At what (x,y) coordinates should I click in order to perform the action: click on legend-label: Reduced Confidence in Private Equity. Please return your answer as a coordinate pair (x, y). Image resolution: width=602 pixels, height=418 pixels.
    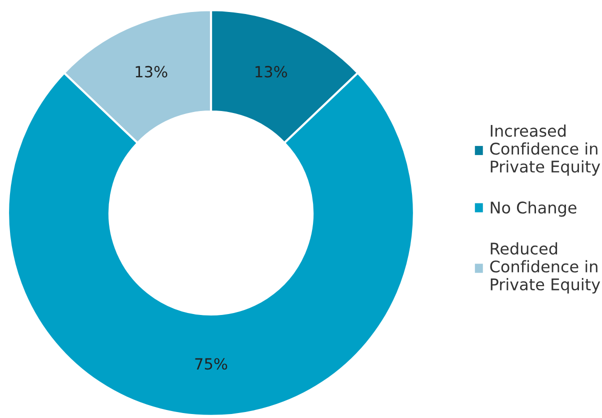
    Looking at the image, I should click on (545, 268).